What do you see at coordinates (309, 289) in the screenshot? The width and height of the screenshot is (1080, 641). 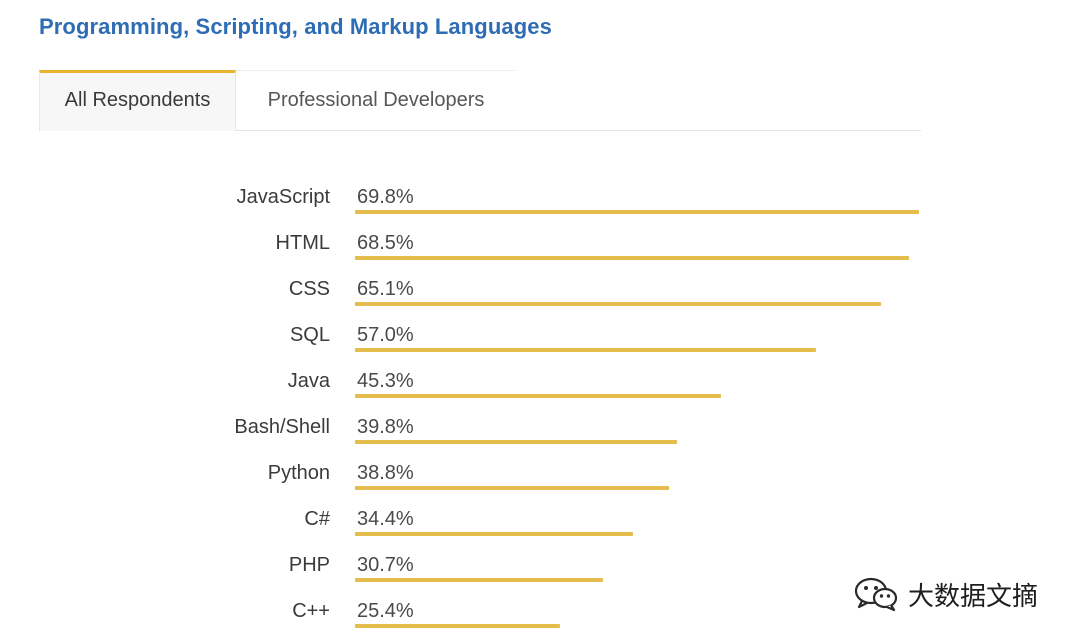 I see `category-label: CSS` at bounding box center [309, 289].